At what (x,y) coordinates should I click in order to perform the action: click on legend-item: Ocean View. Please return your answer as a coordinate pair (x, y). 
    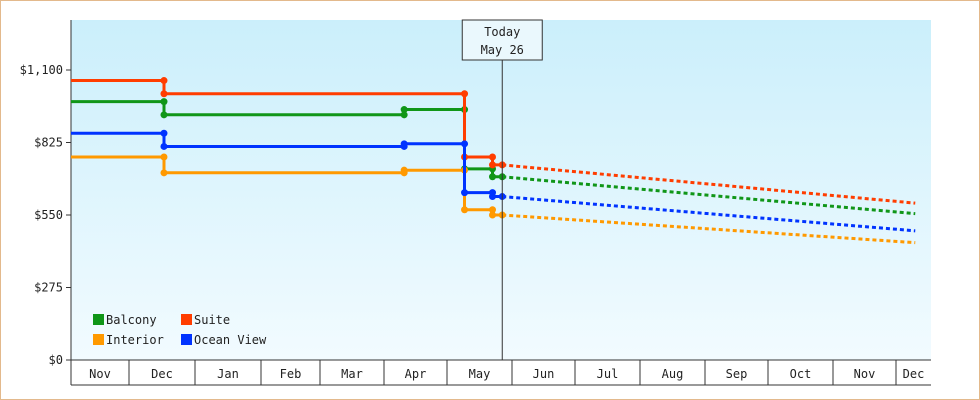
    Looking at the image, I should click on (224, 340).